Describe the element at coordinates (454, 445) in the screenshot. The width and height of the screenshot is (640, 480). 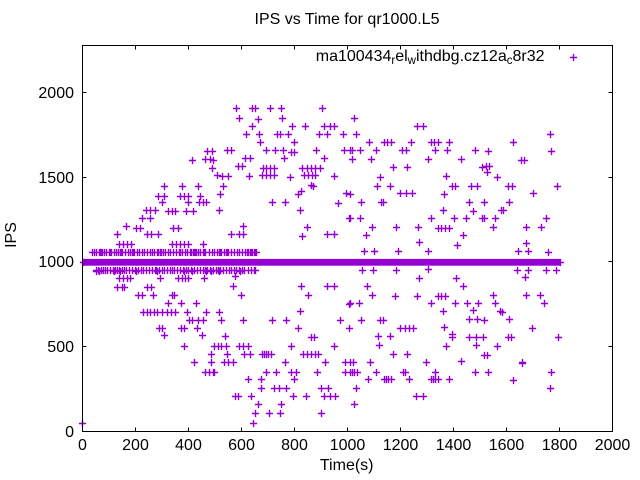
I see `svg-text: 1400` at that location.